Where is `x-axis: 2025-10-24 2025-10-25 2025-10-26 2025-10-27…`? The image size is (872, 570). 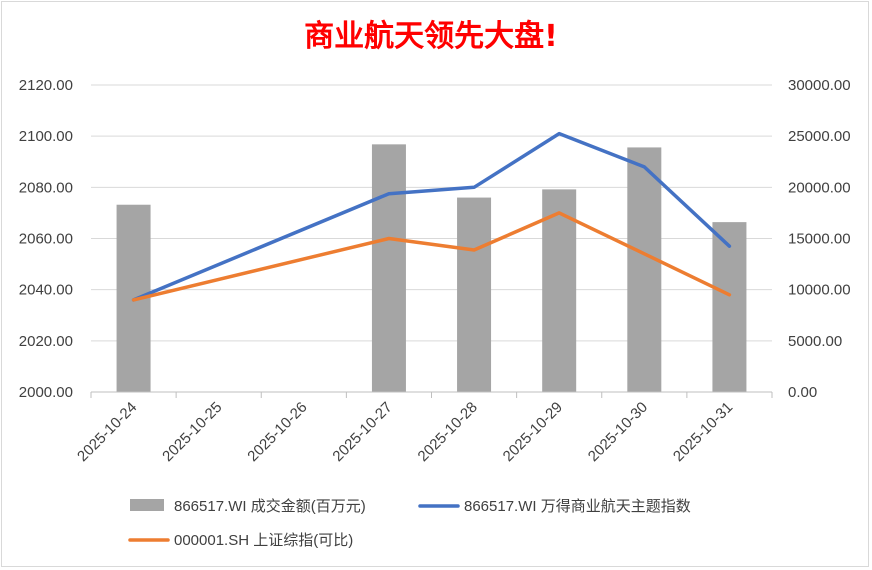
x-axis: 2025-10-24 2025-10-25 2025-10-26 2025-10-27… is located at coordinates (423, 428).